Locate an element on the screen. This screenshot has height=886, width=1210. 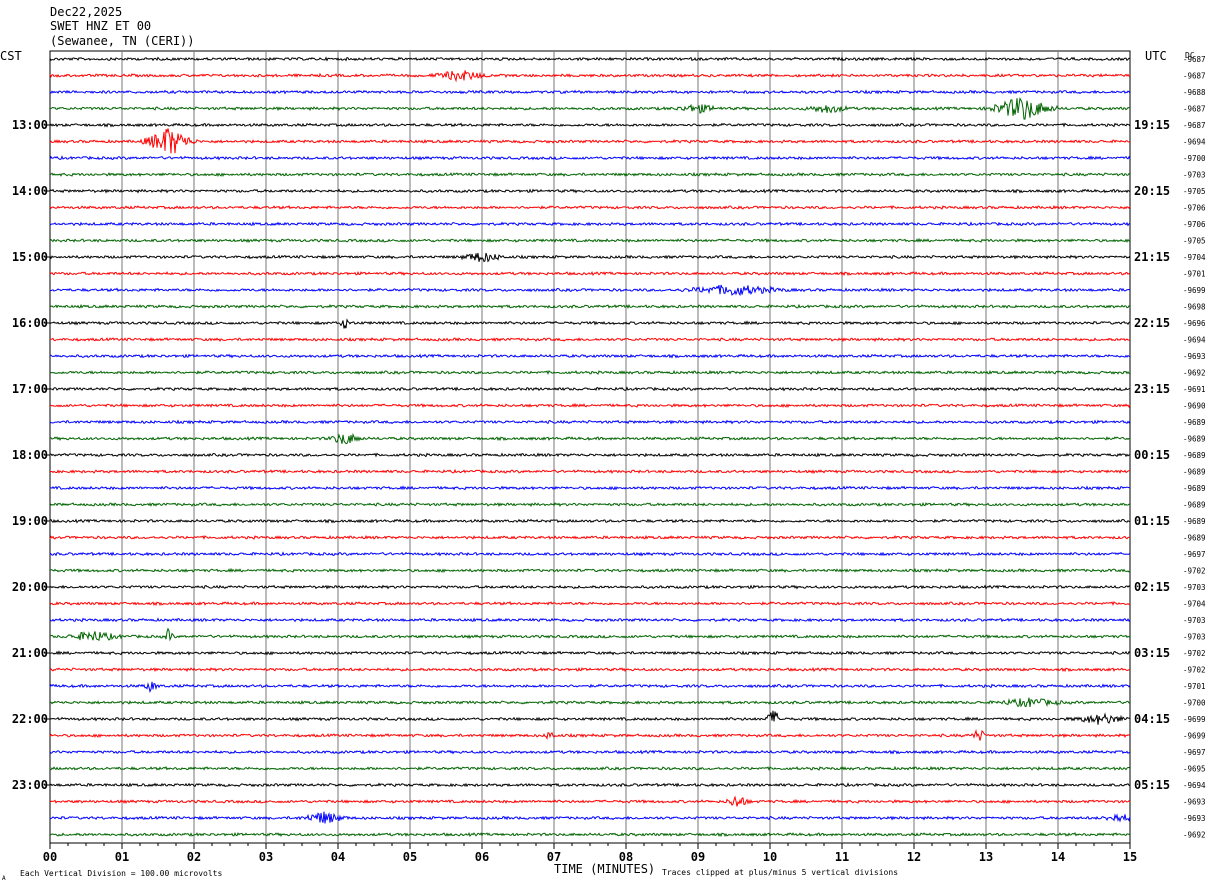
x-tick-label: 14 is located at coordinates (1058, 857).